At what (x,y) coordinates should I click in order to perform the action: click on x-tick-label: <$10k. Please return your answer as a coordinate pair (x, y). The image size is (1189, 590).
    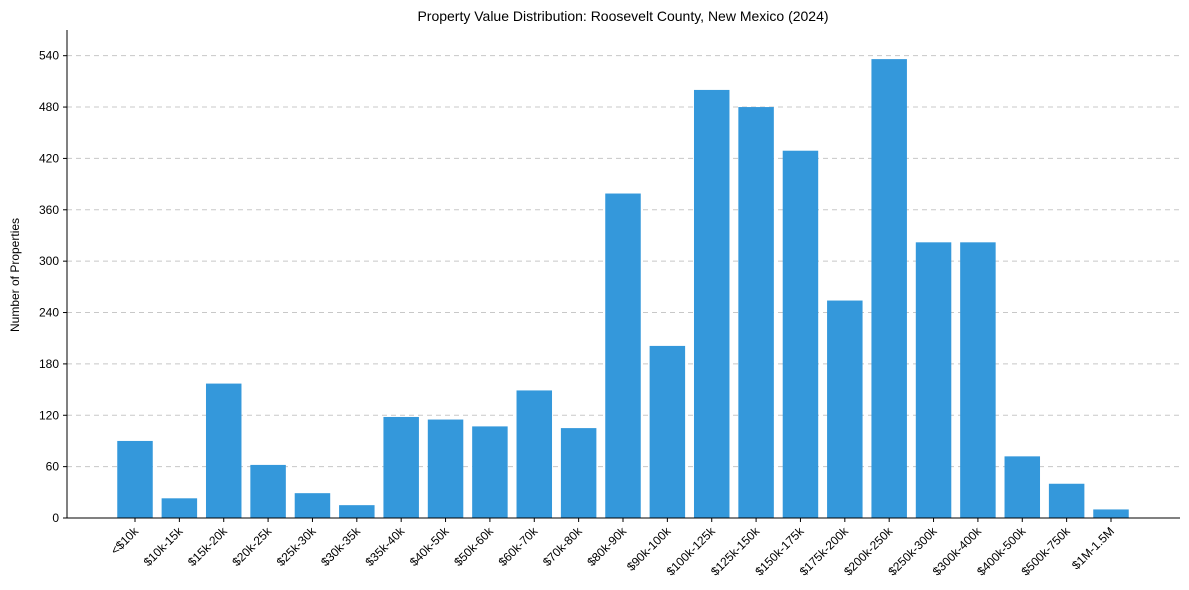
    Looking at the image, I should click on (125, 541).